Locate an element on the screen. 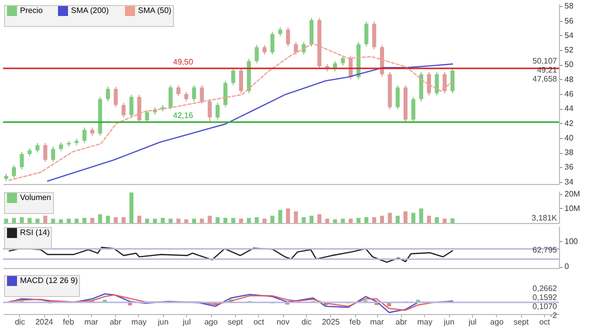 The height and width of the screenshot is (335, 600). text: 0,2662 is located at coordinates (545, 288).